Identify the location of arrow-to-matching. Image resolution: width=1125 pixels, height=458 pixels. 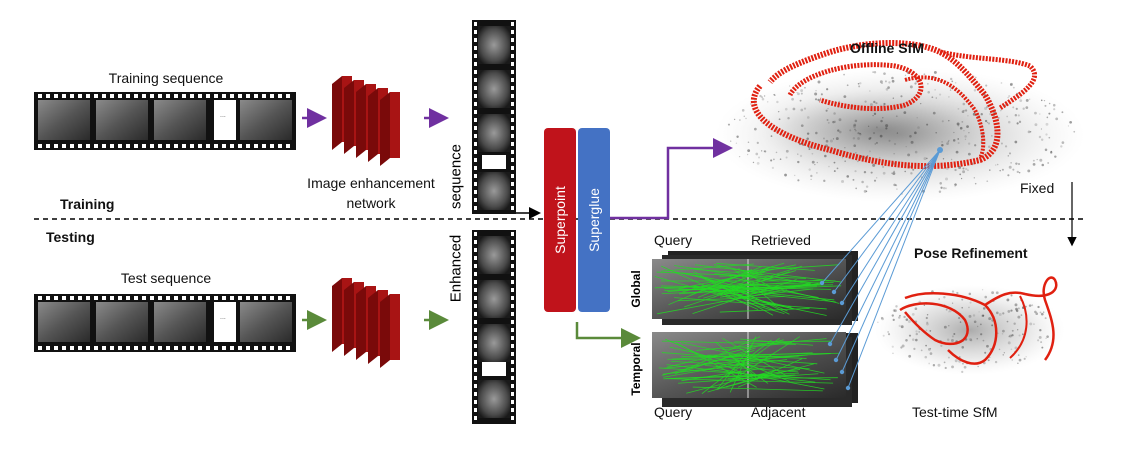
(606, 330).